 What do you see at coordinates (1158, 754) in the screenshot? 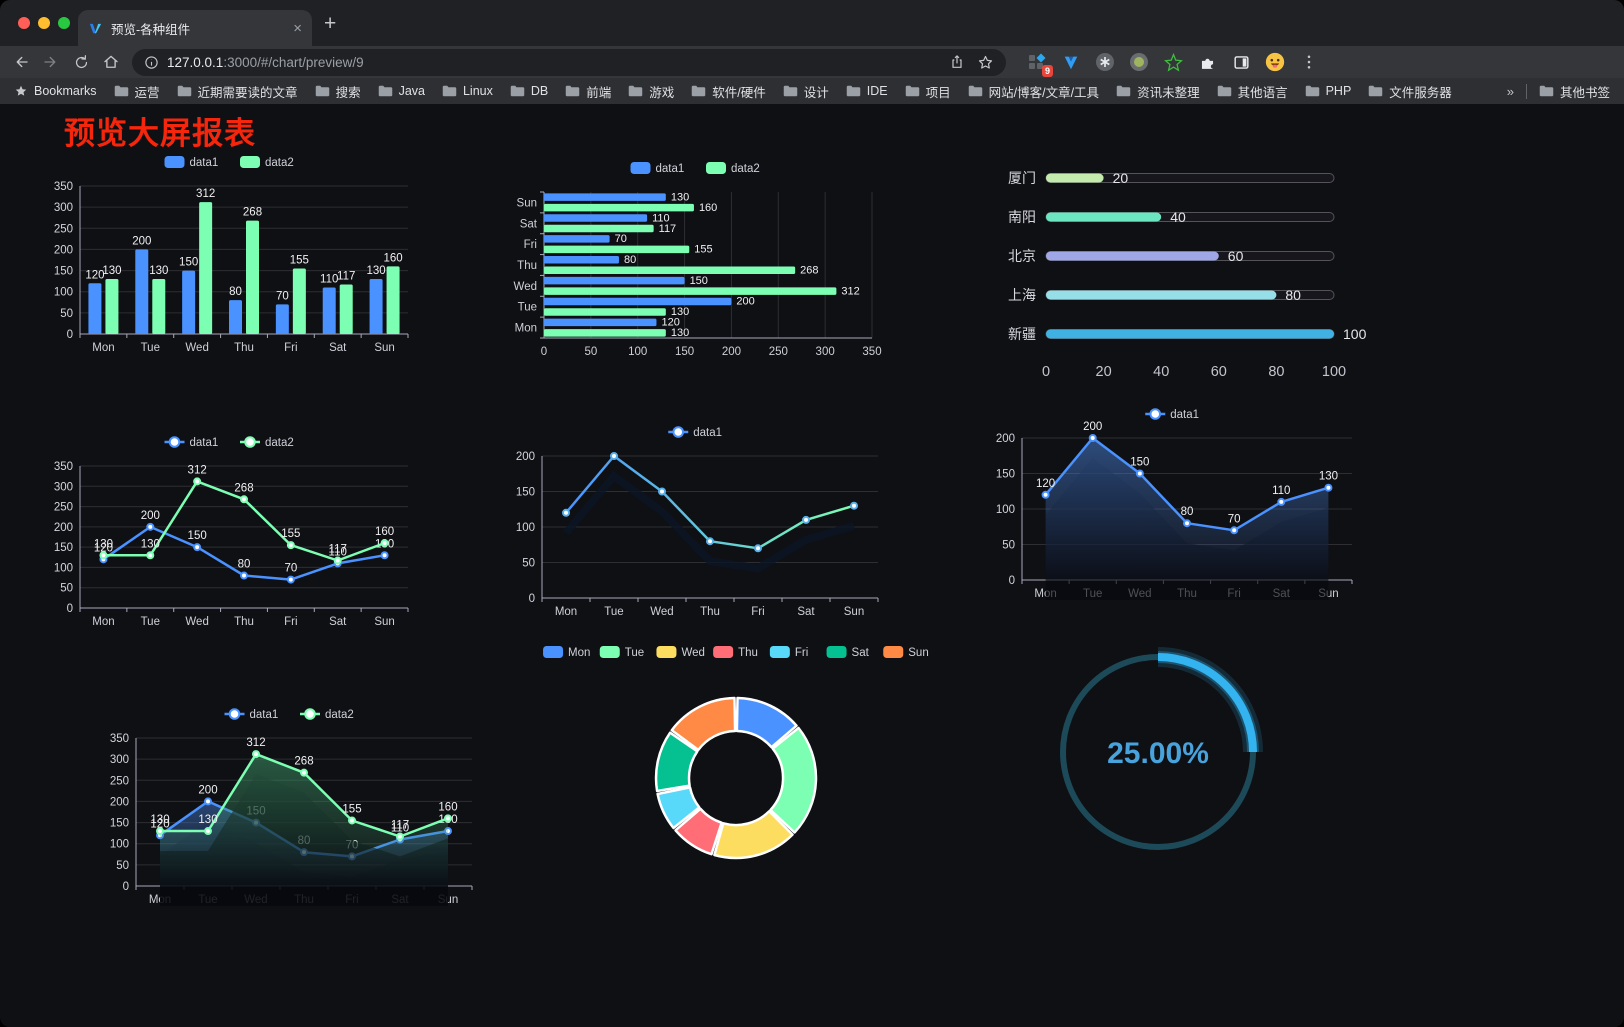
I see `chart-progress-gauge: 25.00%` at bounding box center [1158, 754].